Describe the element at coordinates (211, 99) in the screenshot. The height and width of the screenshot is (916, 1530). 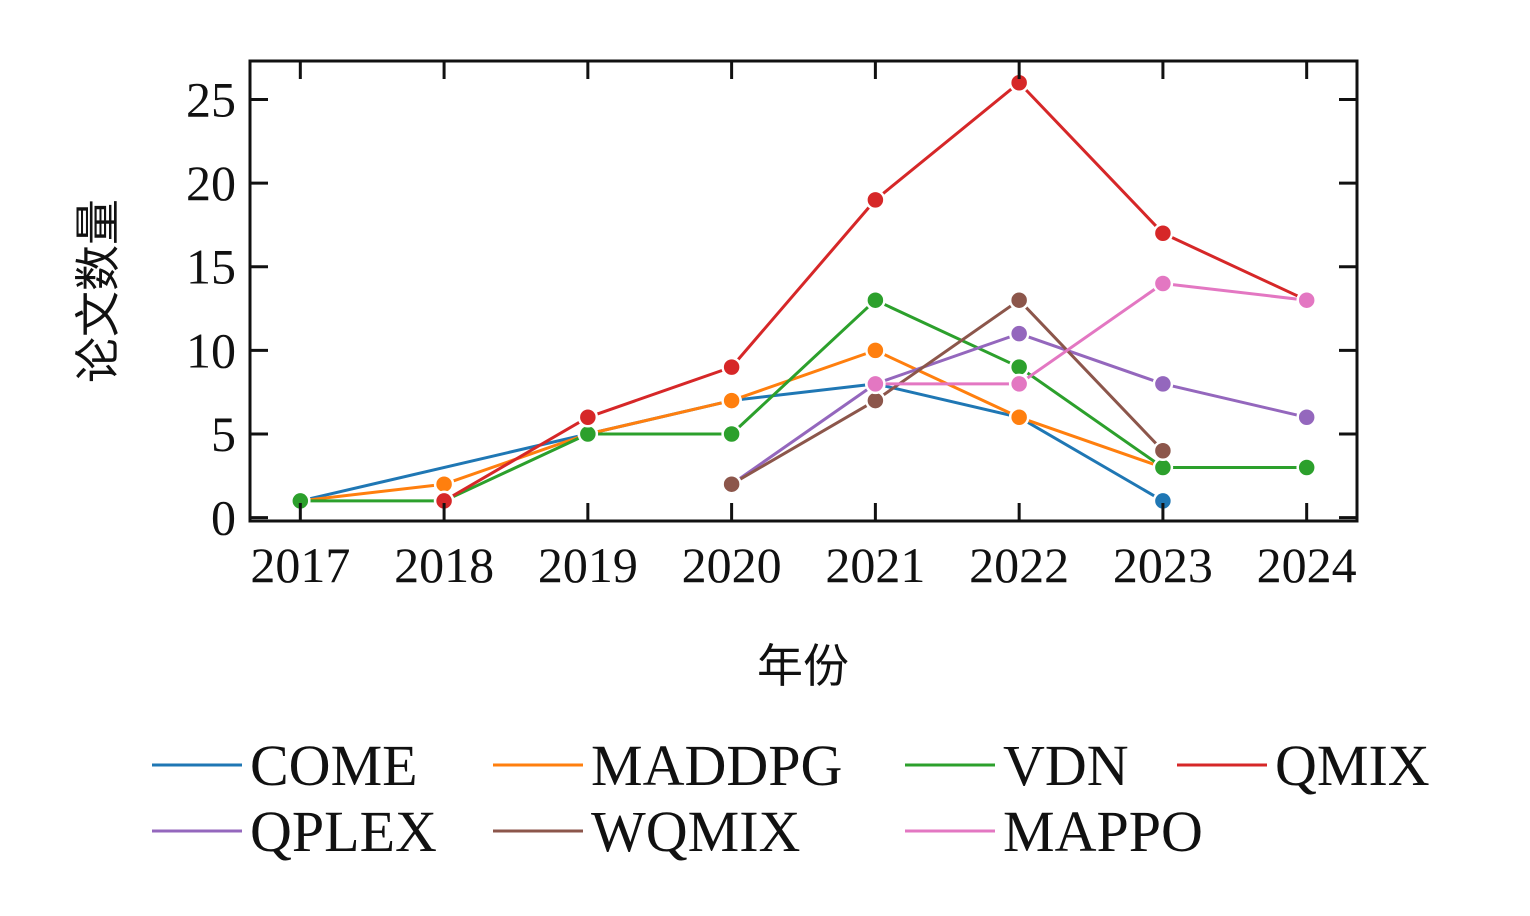
I see `y-tick-label: 25` at that location.